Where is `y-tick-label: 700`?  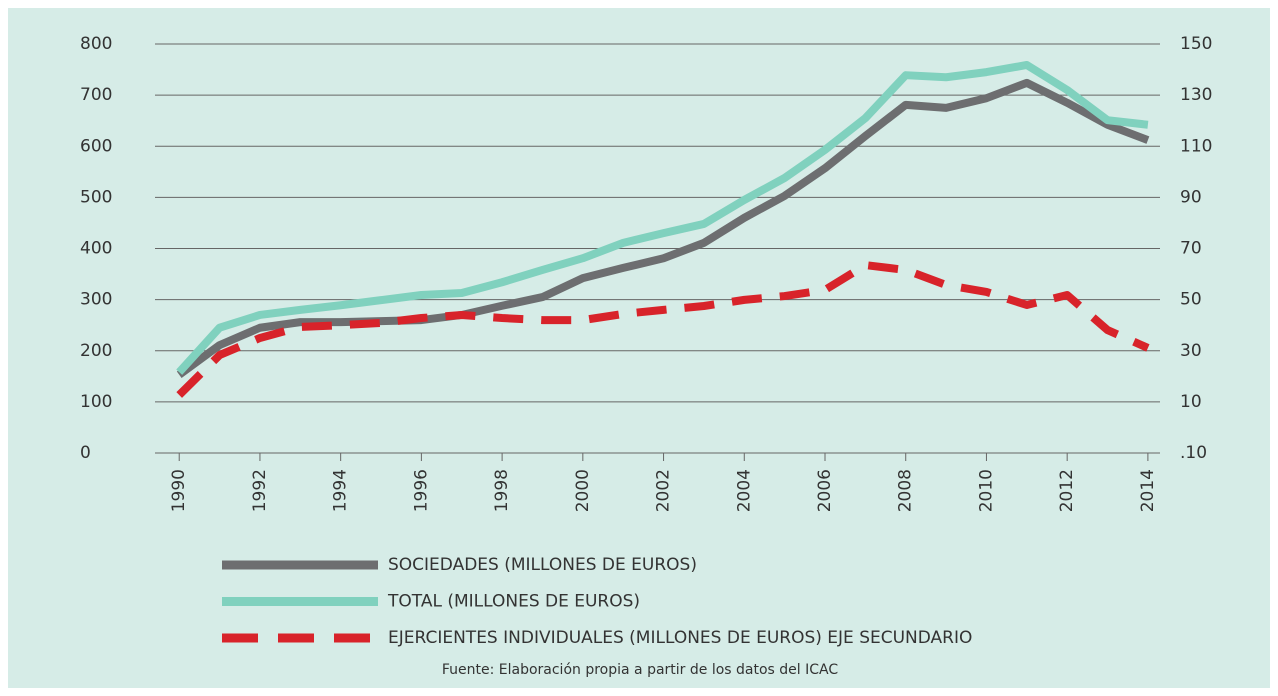
y-tick-label: 700 is located at coordinates (96, 95).